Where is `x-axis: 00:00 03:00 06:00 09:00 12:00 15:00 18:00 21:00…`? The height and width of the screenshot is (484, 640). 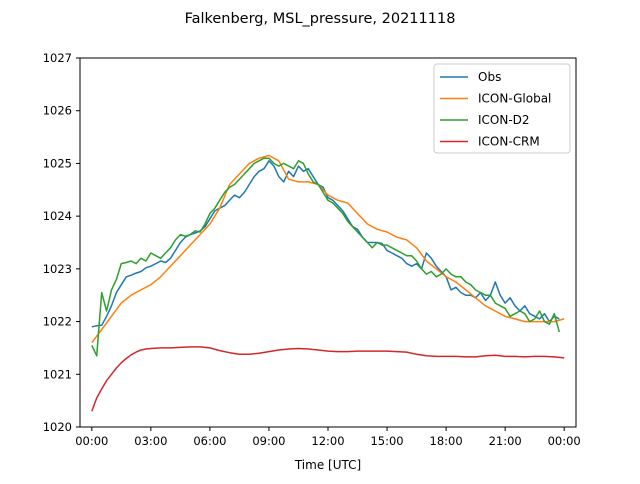
x-axis: 00:00 03:00 06:00 09:00 12:00 15:00 18:00 21:00… is located at coordinates (328, 437).